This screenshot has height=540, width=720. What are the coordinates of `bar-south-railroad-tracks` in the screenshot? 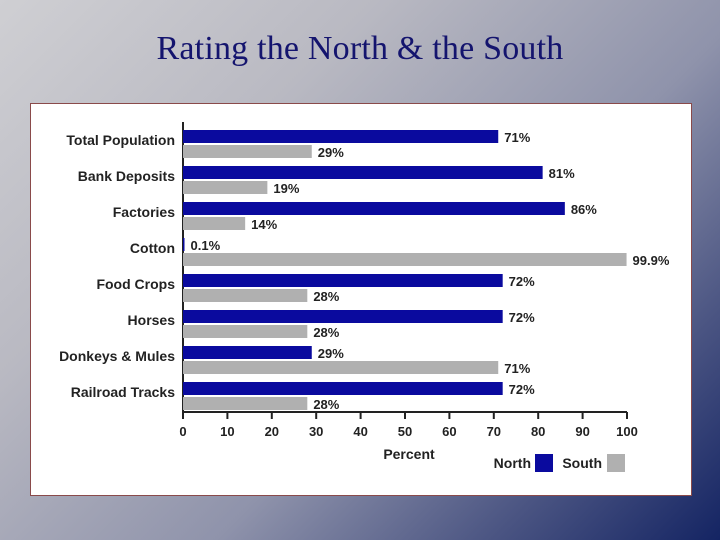 It's located at (245, 403).